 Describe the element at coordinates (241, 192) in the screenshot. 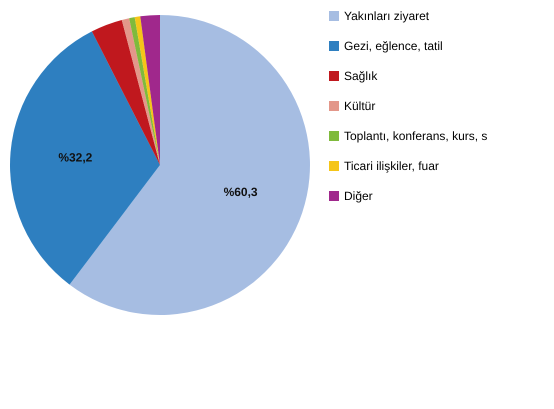

I see `data-label: %60,3` at that location.